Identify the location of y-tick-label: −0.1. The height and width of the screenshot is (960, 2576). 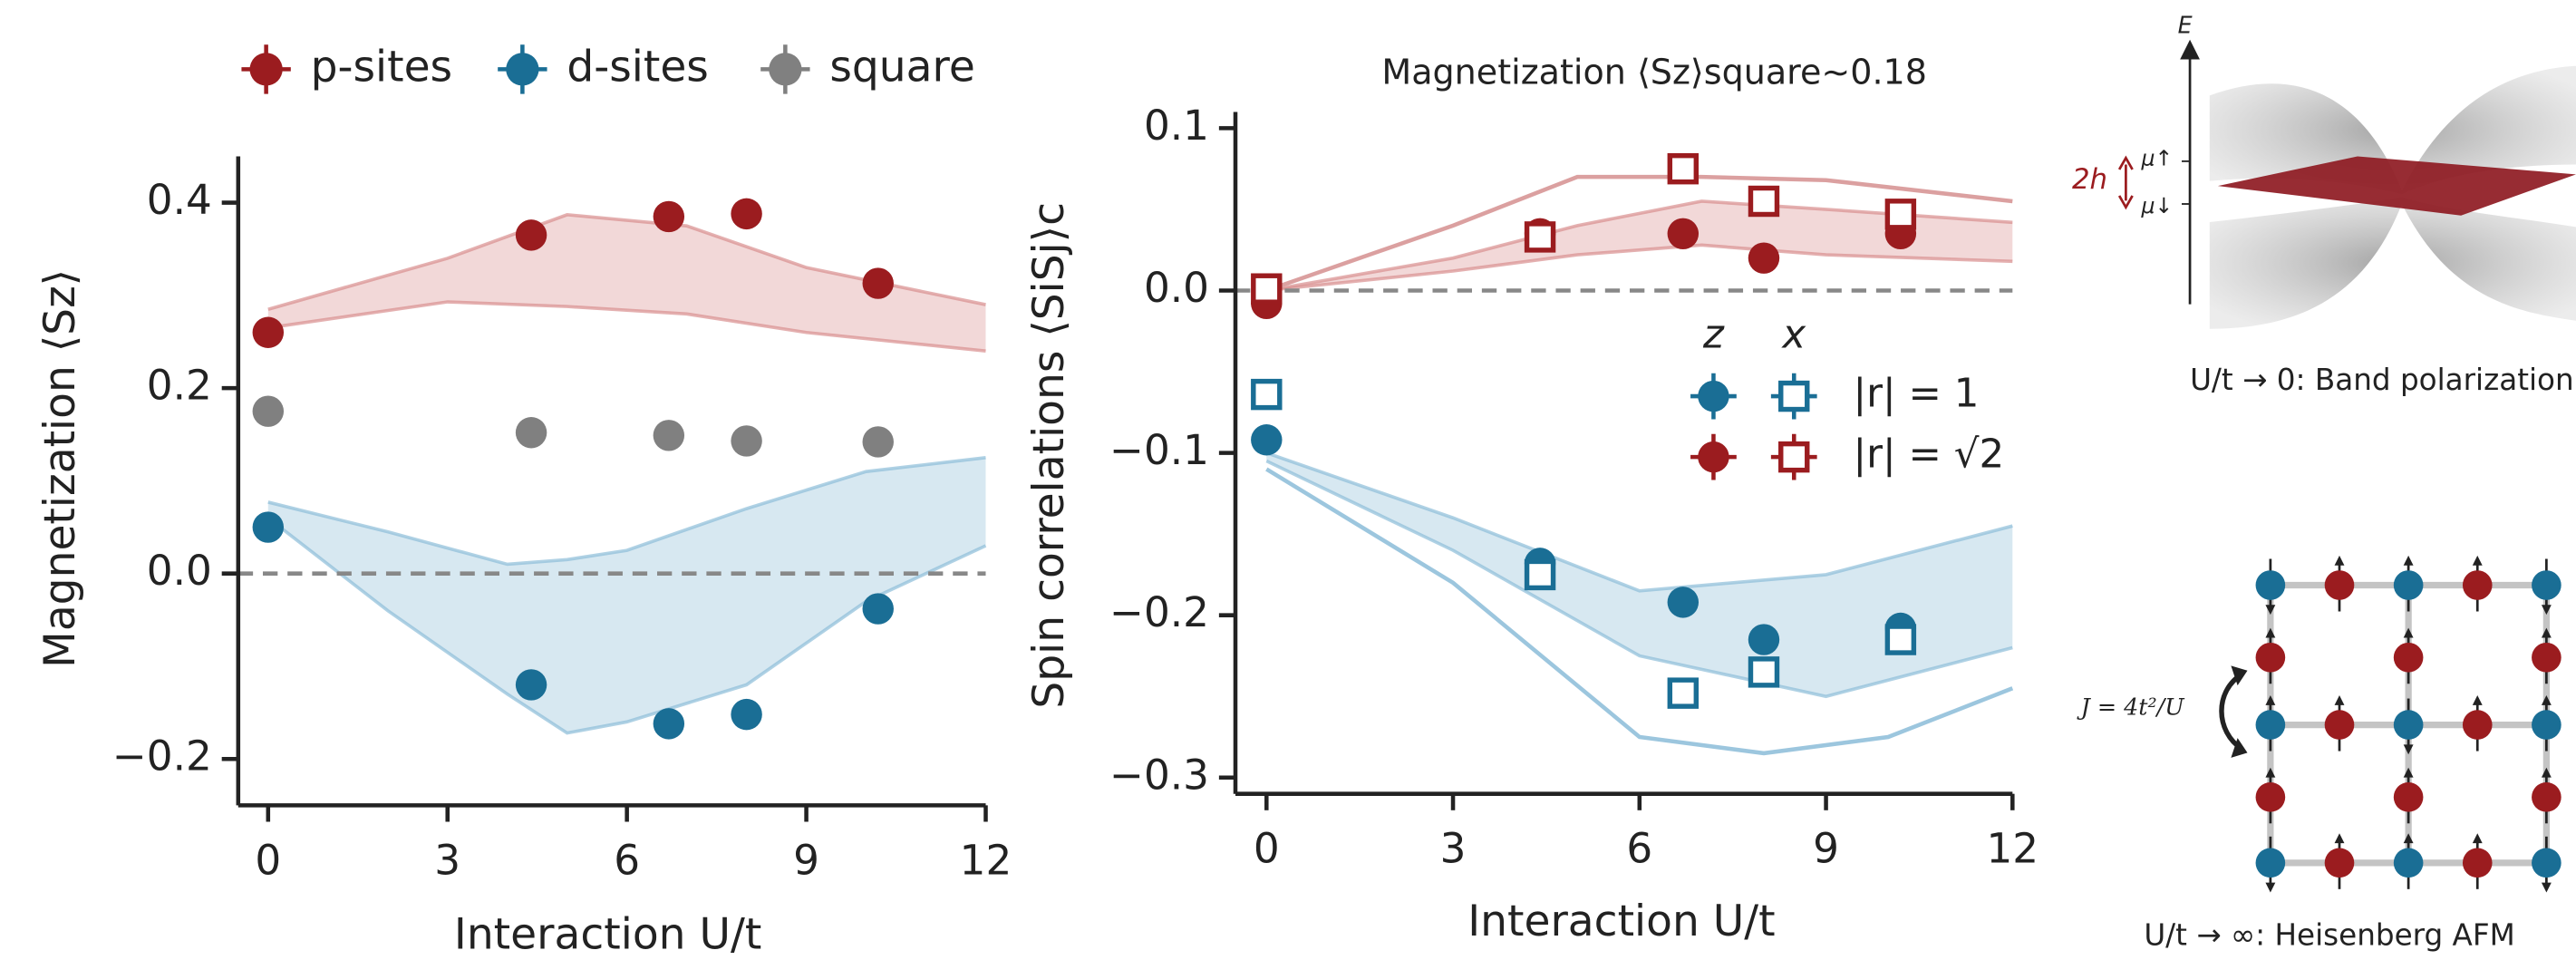
(1159, 450).